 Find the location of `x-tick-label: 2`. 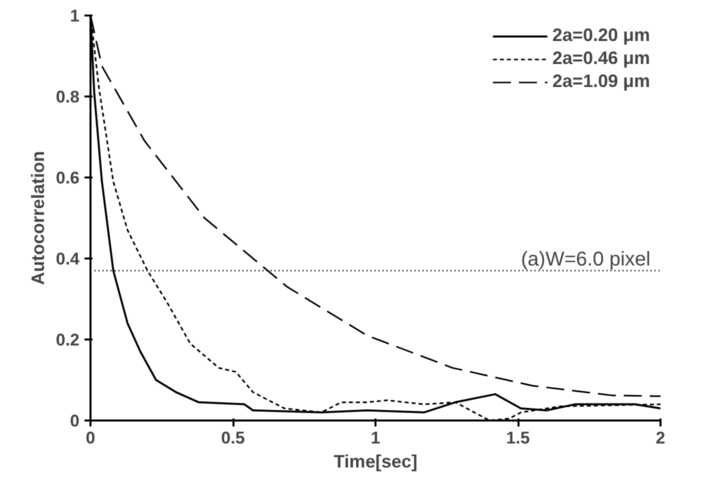

x-tick-label: 2 is located at coordinates (661, 438).